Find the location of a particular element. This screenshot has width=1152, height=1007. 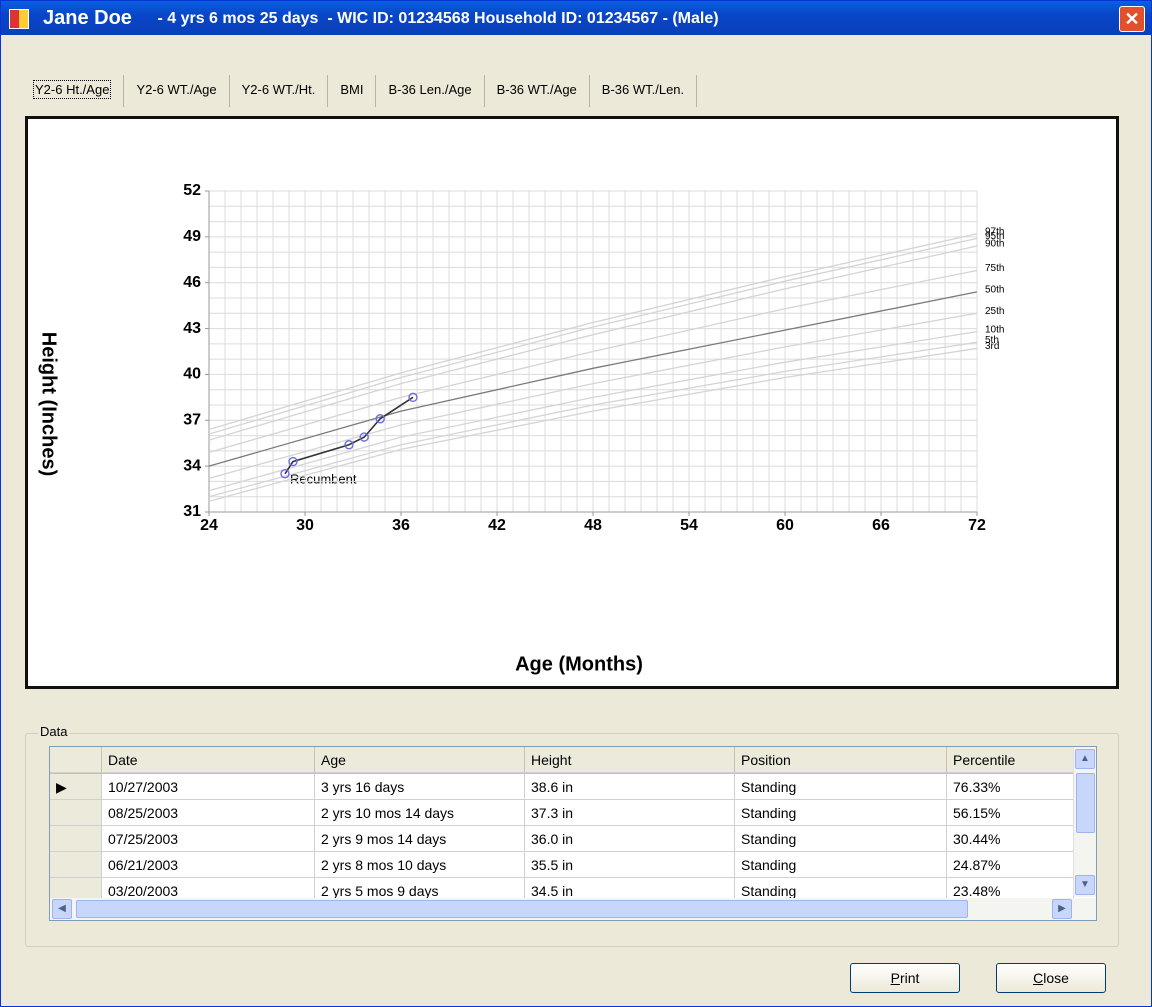

horizontal-scrollbar: ◀ ▶ is located at coordinates (573, 909).